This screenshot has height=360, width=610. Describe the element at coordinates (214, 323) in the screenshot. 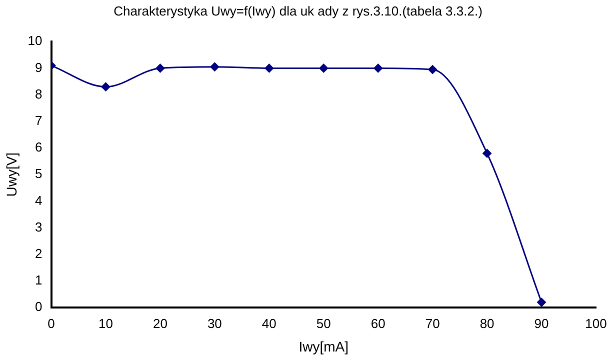

I see `x-tick-label: 30` at that location.